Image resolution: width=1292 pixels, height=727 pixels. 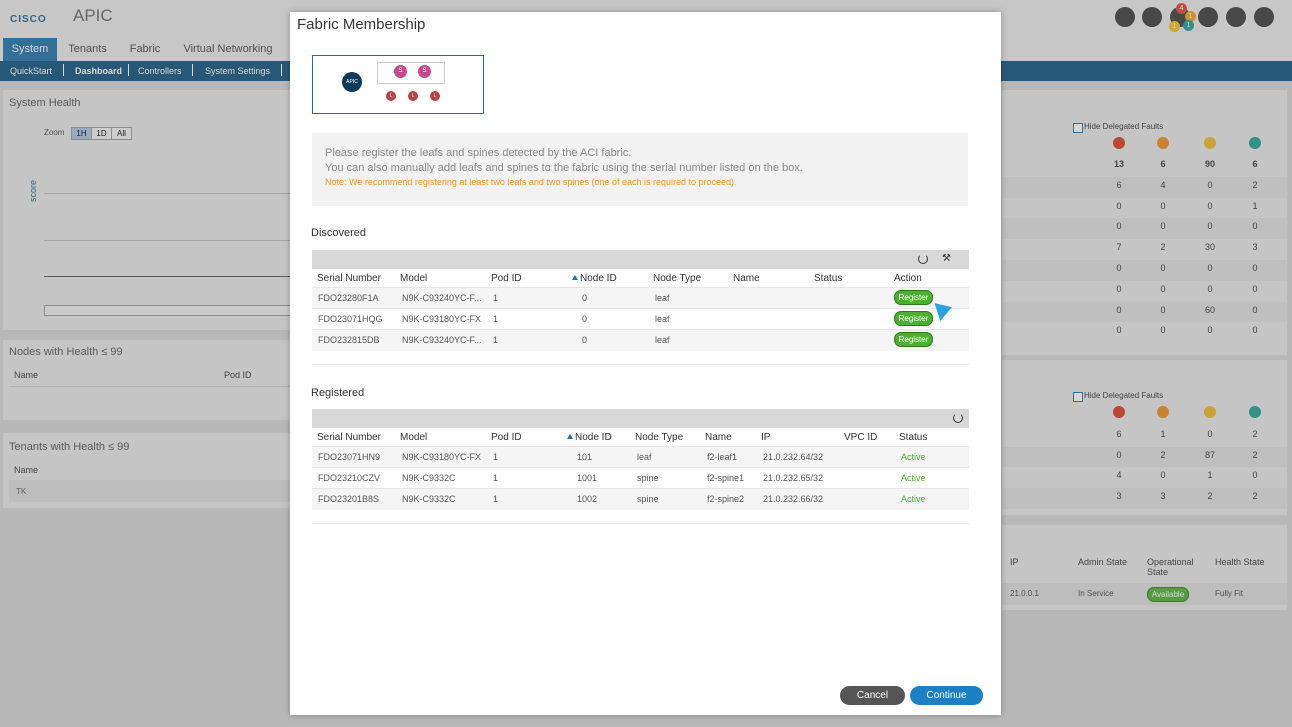 What do you see at coordinates (1229, 593) in the screenshot?
I see `table-cell: Fully Fit` at bounding box center [1229, 593].